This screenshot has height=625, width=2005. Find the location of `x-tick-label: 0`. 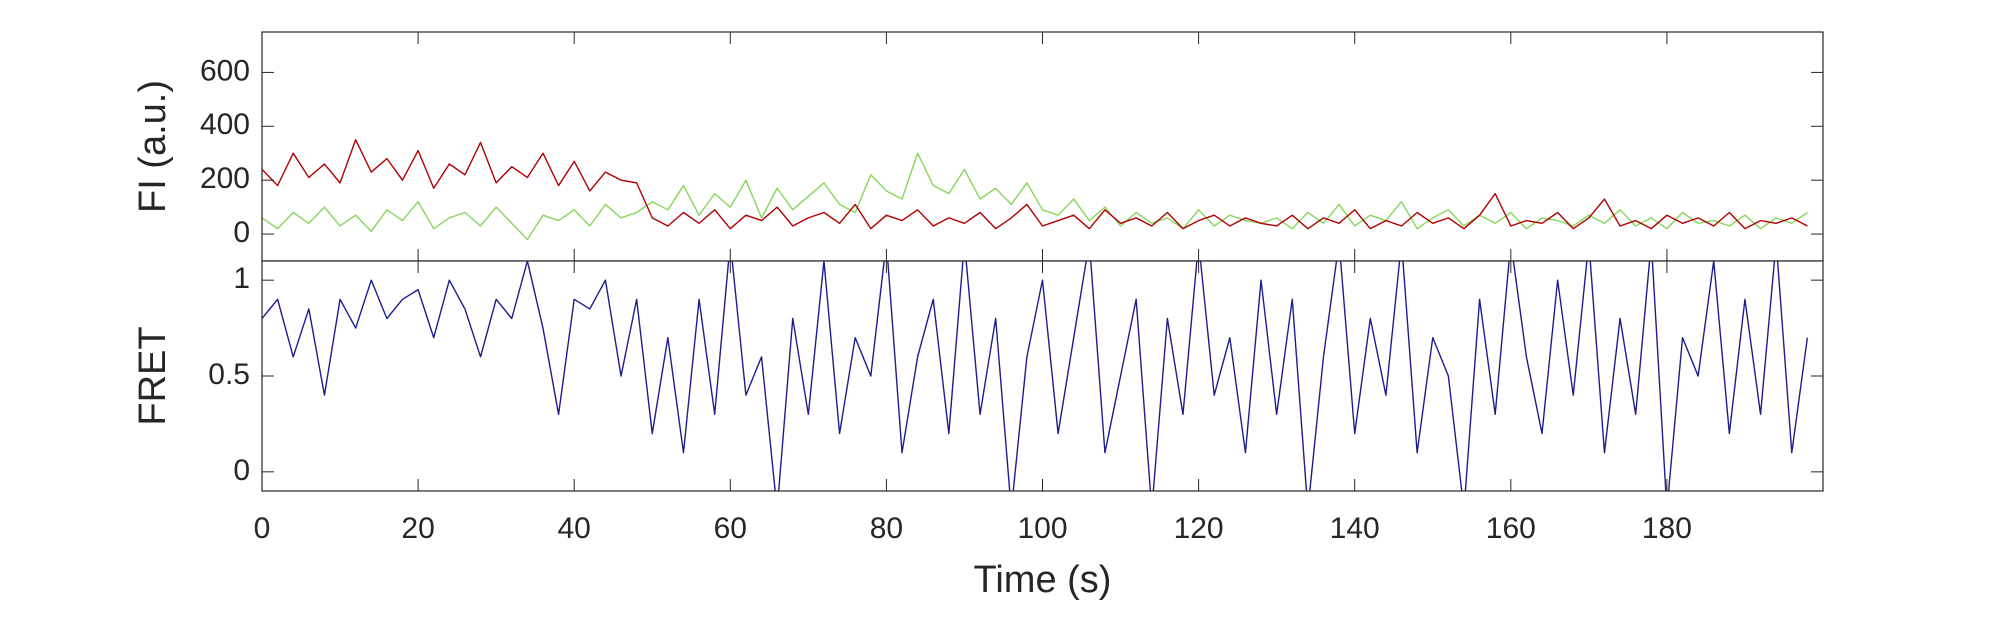

x-tick-label: 0 is located at coordinates (262, 528).